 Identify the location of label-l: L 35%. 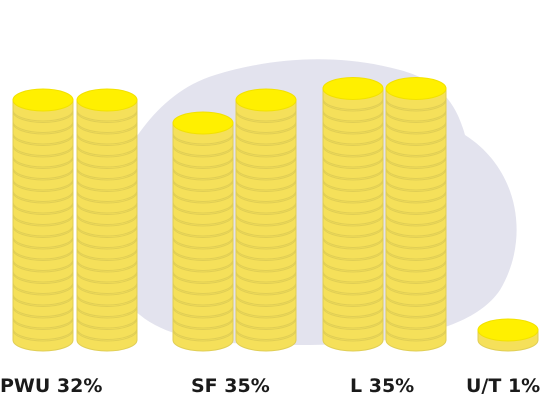
(382, 386).